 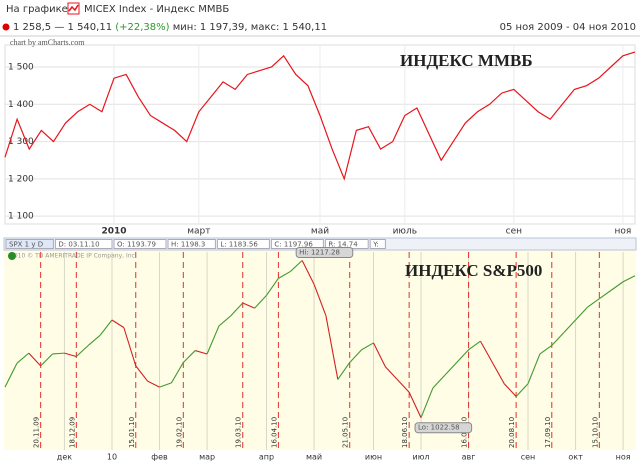 I want to click on info-text: O: 1193.79, so click(x=136, y=245).